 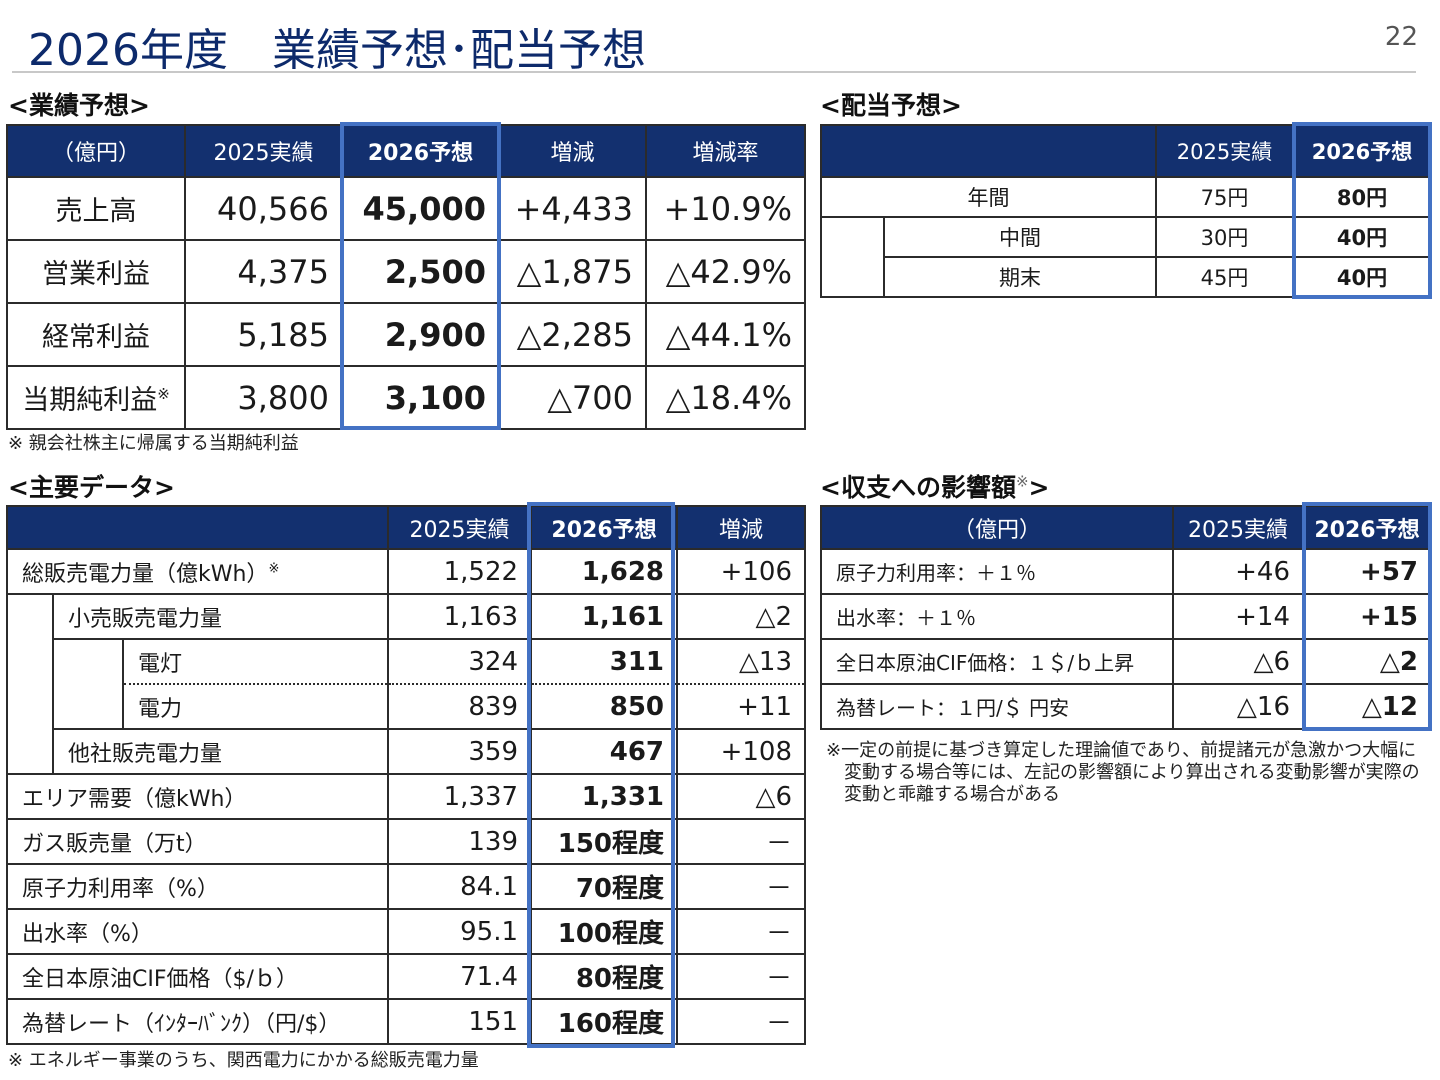 I want to click on value-2026: 850, so click(x=604, y=706).